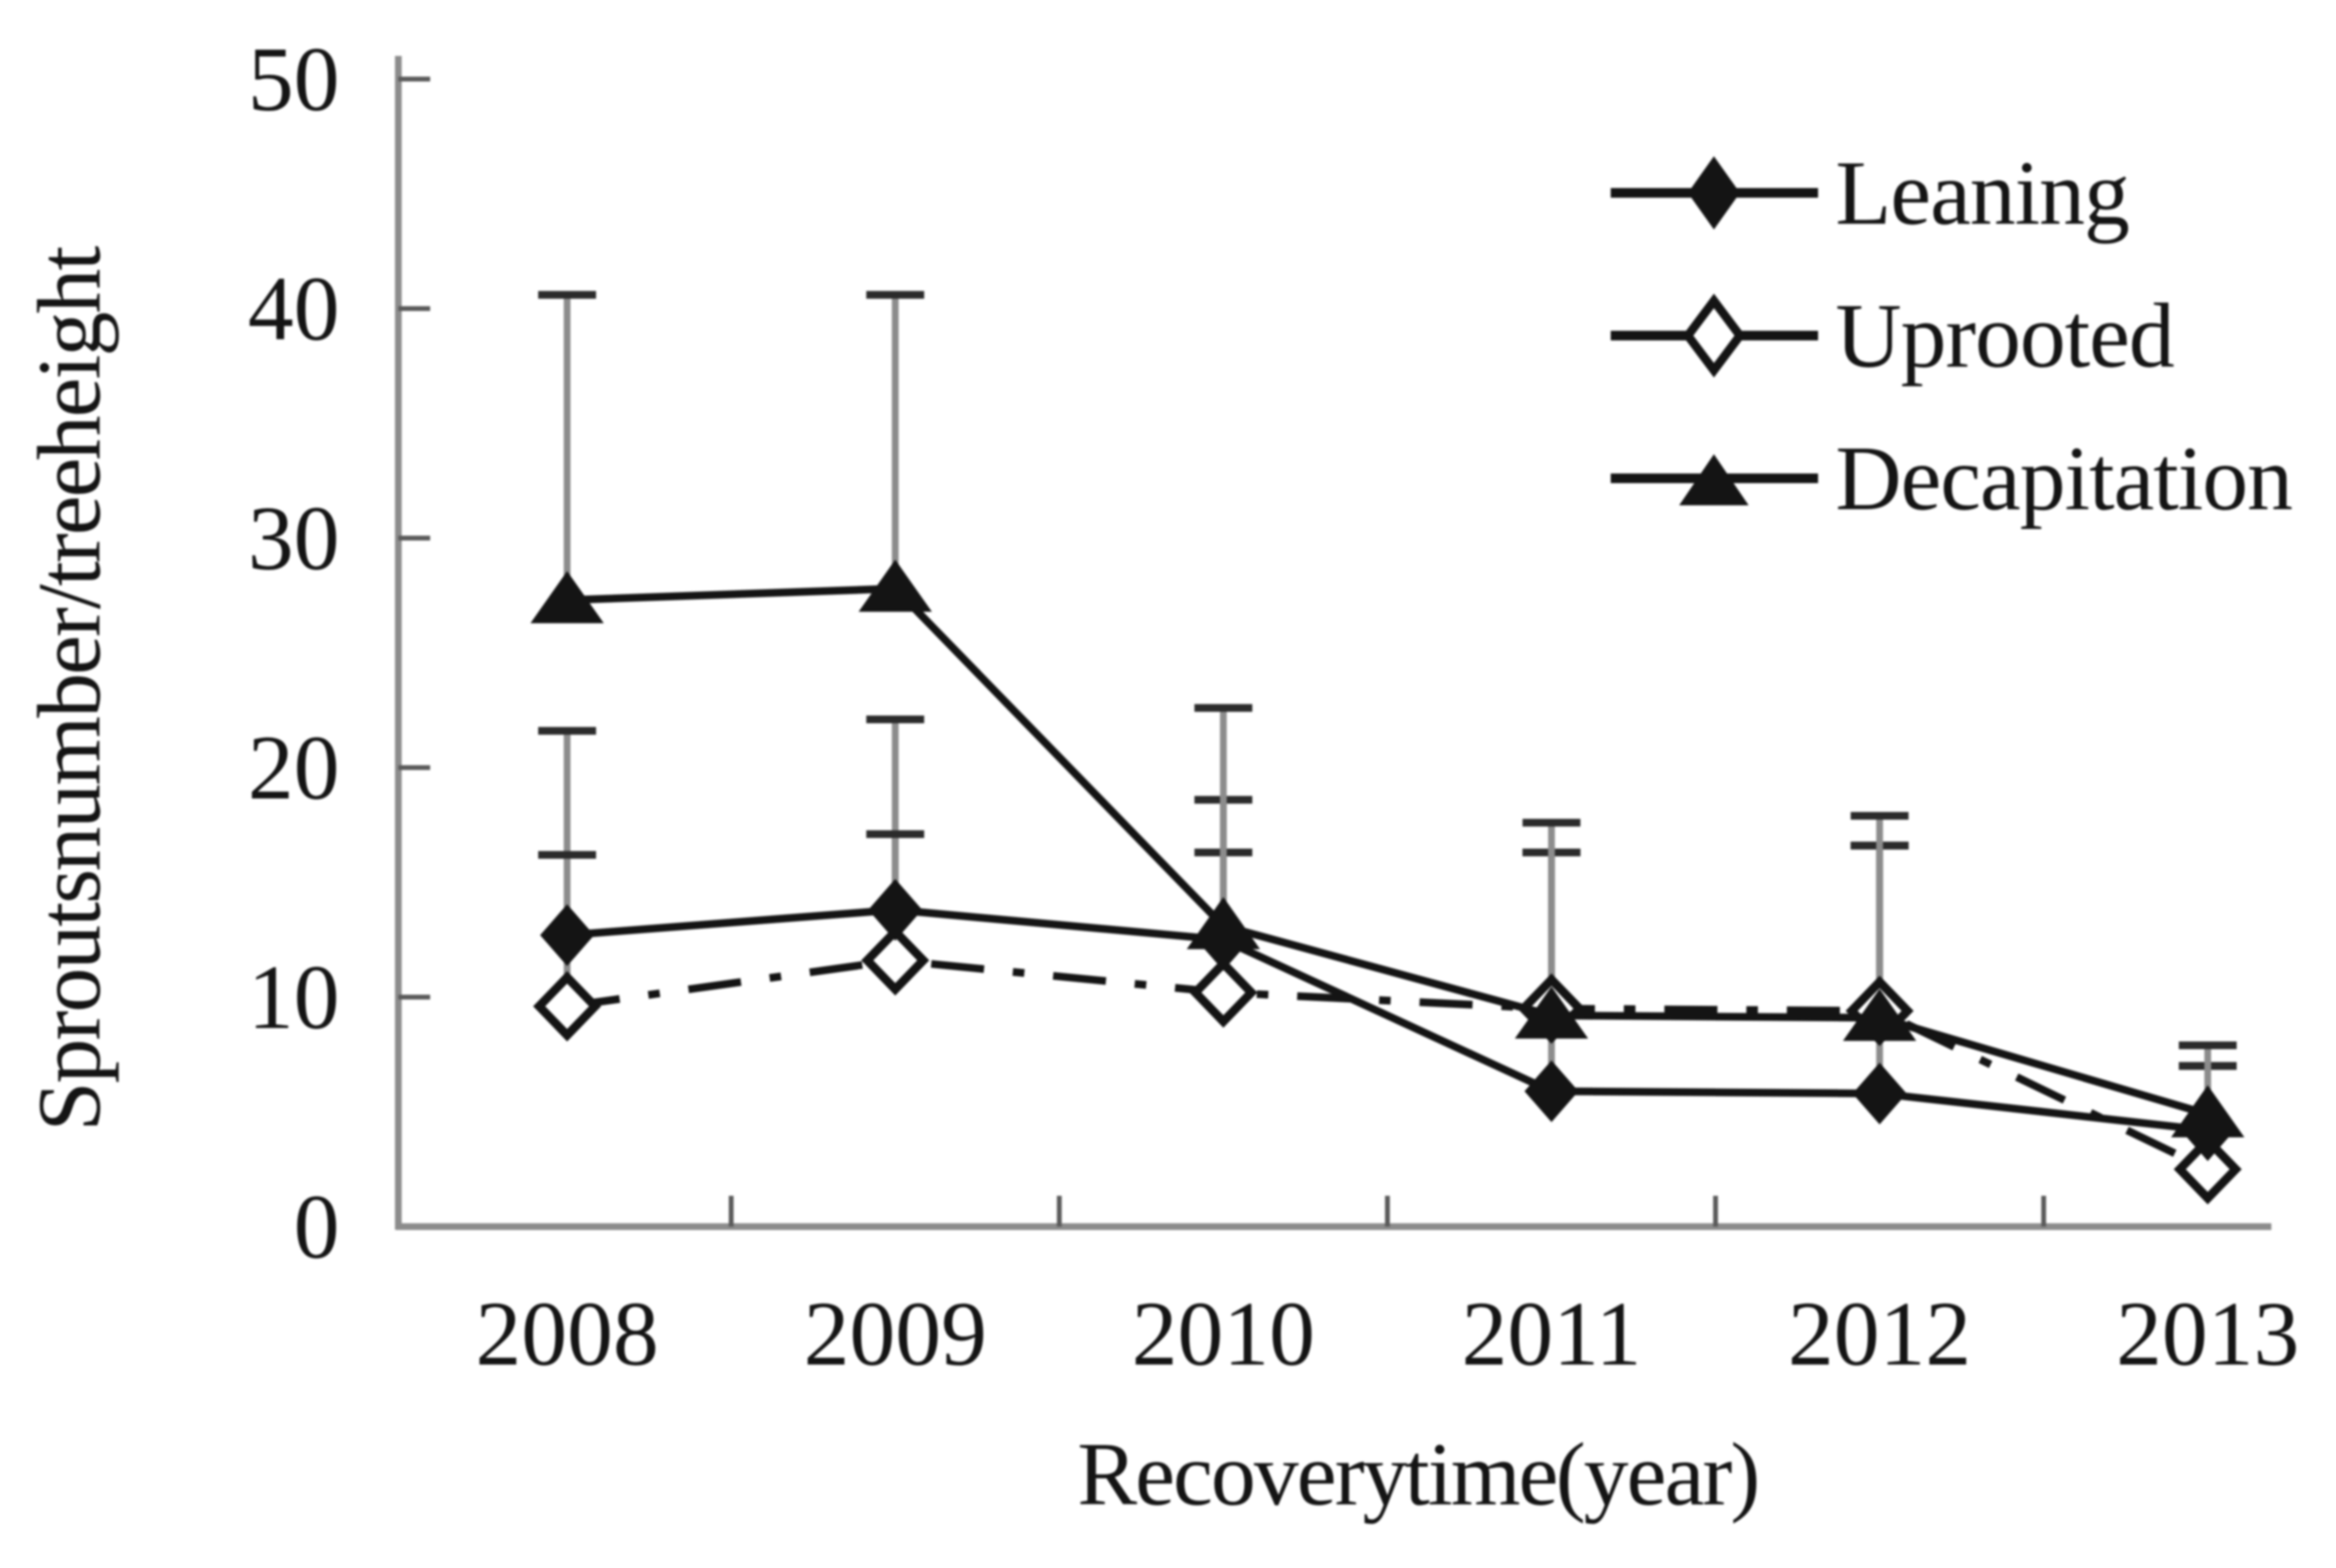  What do you see at coordinates (317, 1227) in the screenshot?
I see `y-tick-label: 0` at bounding box center [317, 1227].